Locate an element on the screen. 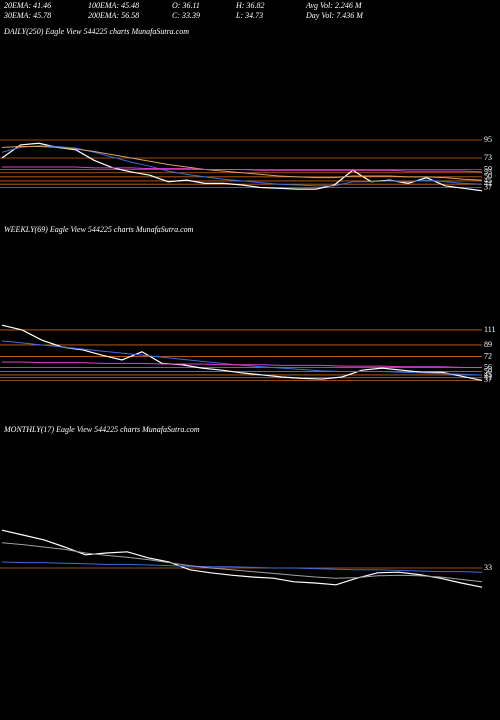 The width and height of the screenshot is (500, 720). header-stat: 30EMA: 45.78 is located at coordinates (27, 15).